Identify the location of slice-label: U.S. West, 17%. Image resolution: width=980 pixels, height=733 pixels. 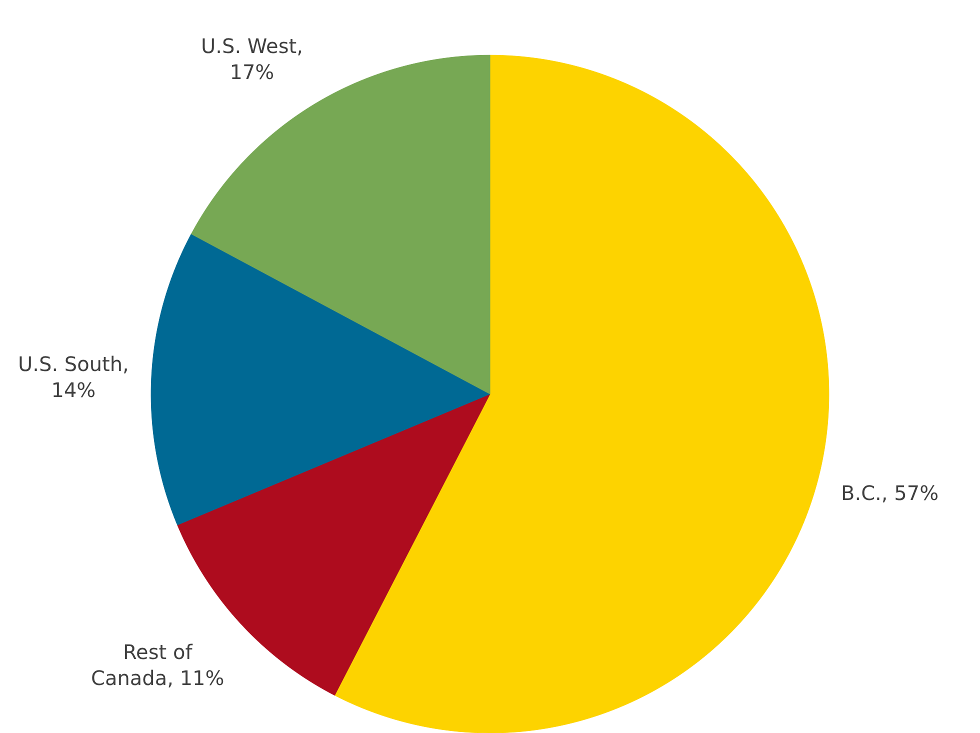
(252, 59).